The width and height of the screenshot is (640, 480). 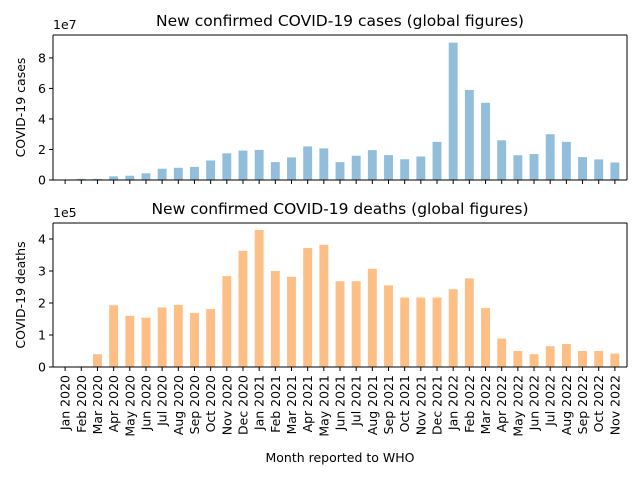 What do you see at coordinates (517, 406) in the screenshot?
I see `deaths-xtick-label: May 2022` at bounding box center [517, 406].